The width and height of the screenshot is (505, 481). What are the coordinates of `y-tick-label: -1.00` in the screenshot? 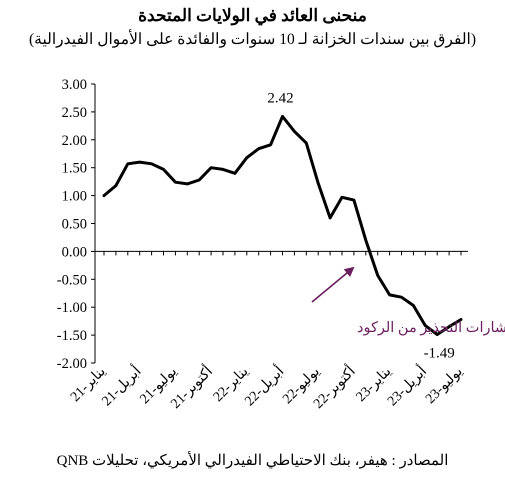 It's located at (72, 308).